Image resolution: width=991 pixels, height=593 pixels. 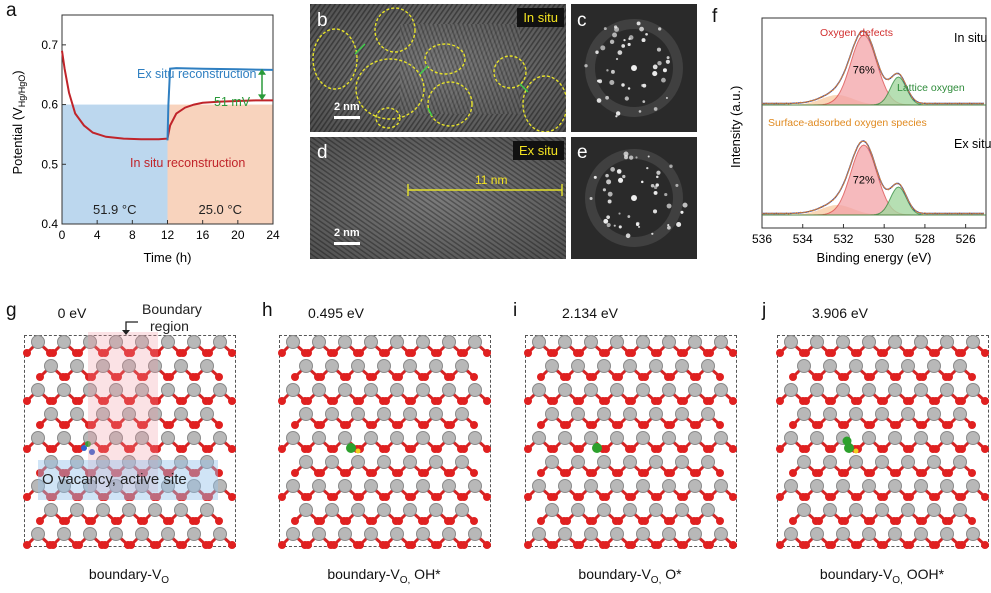 What do you see at coordinates (634, 68) in the screenshot?
I see `fft-center` at bounding box center [634, 68].